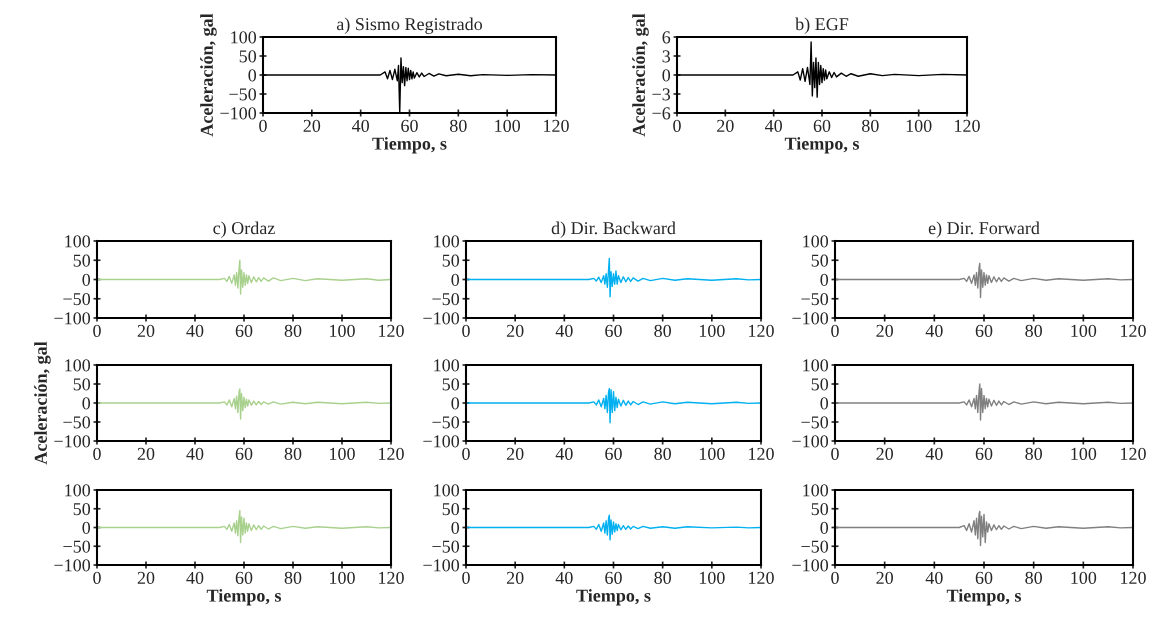 This screenshot has width=1156, height=626. Describe the element at coordinates (666, 37) in the screenshot. I see `y-tick-label: 6` at that location.